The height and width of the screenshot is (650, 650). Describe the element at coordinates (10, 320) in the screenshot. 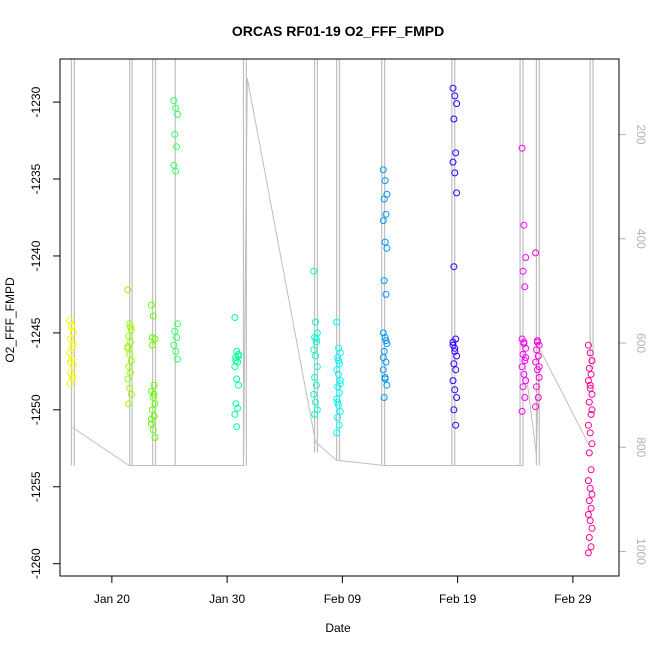

I see `y-axis-label: O2_FFF_FMPD` at that location.